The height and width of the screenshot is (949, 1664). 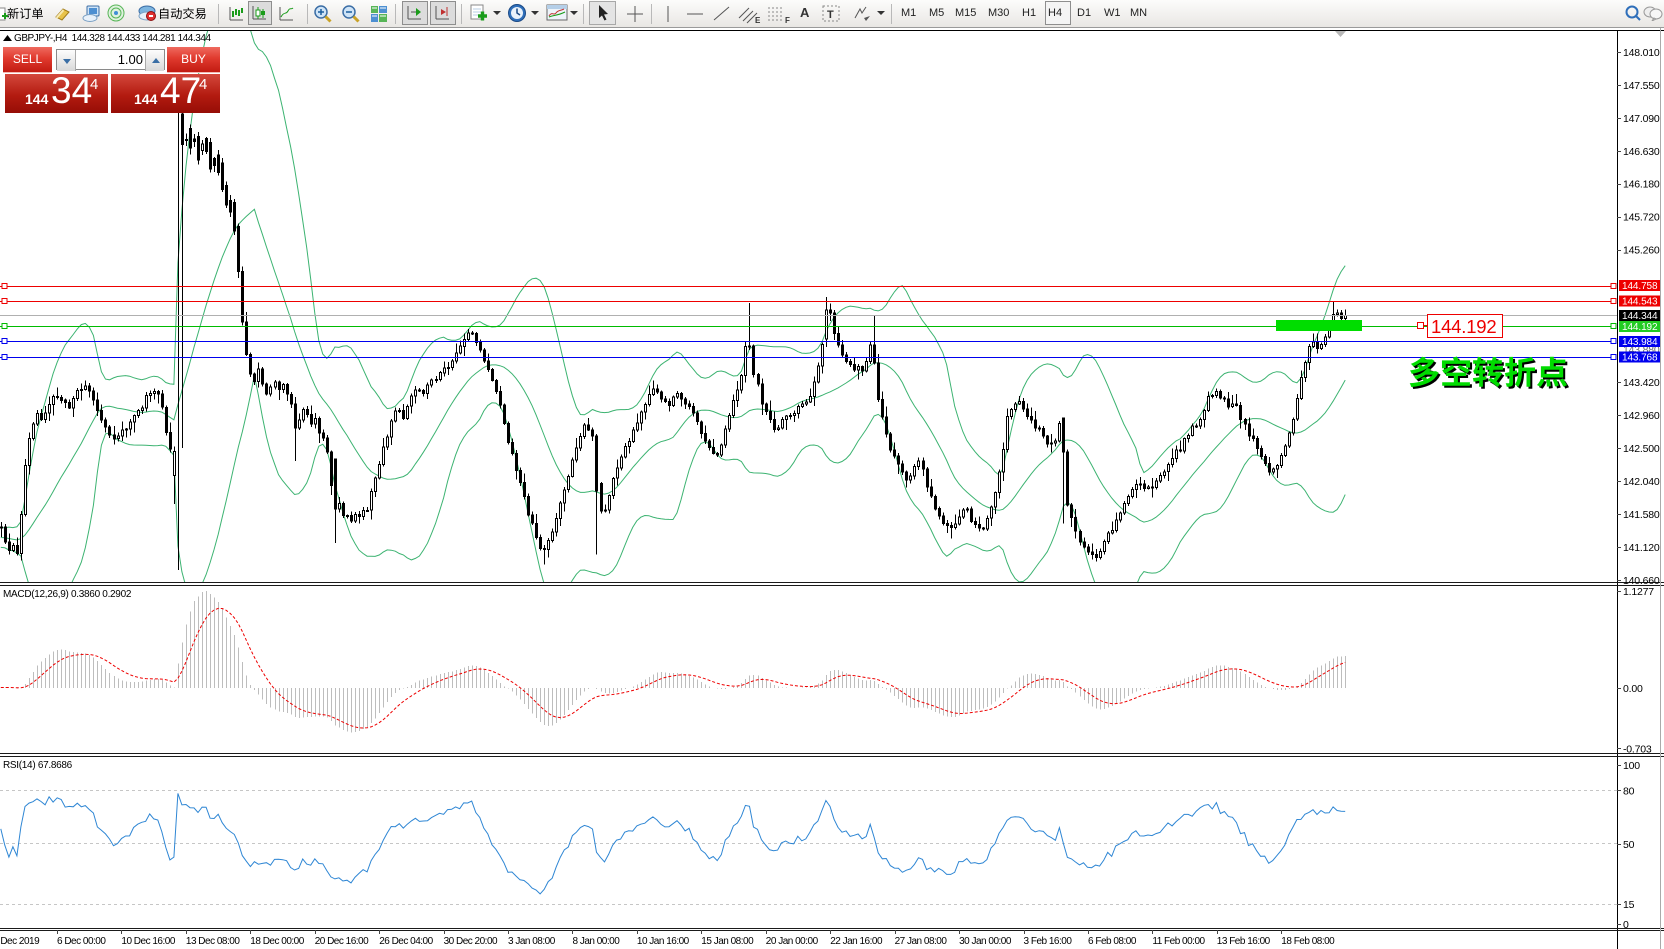 I want to click on svg-text: 144.543, so click(x=1640, y=302).